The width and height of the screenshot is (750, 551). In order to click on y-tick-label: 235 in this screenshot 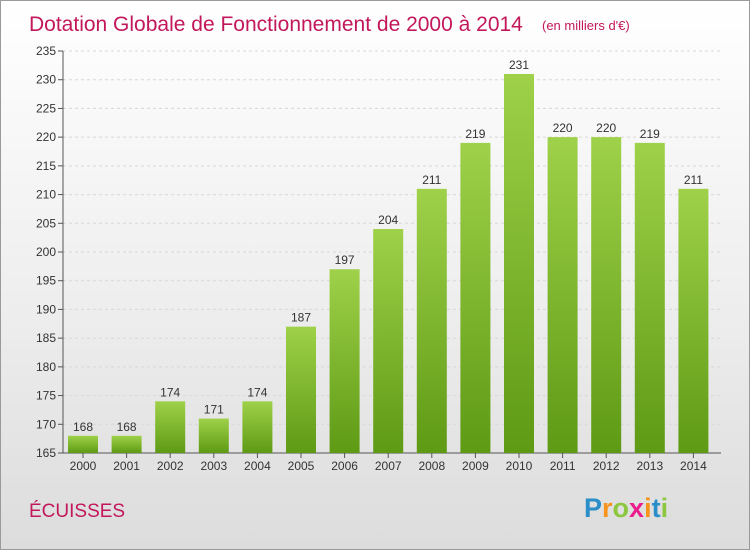, I will do `click(46, 51)`.